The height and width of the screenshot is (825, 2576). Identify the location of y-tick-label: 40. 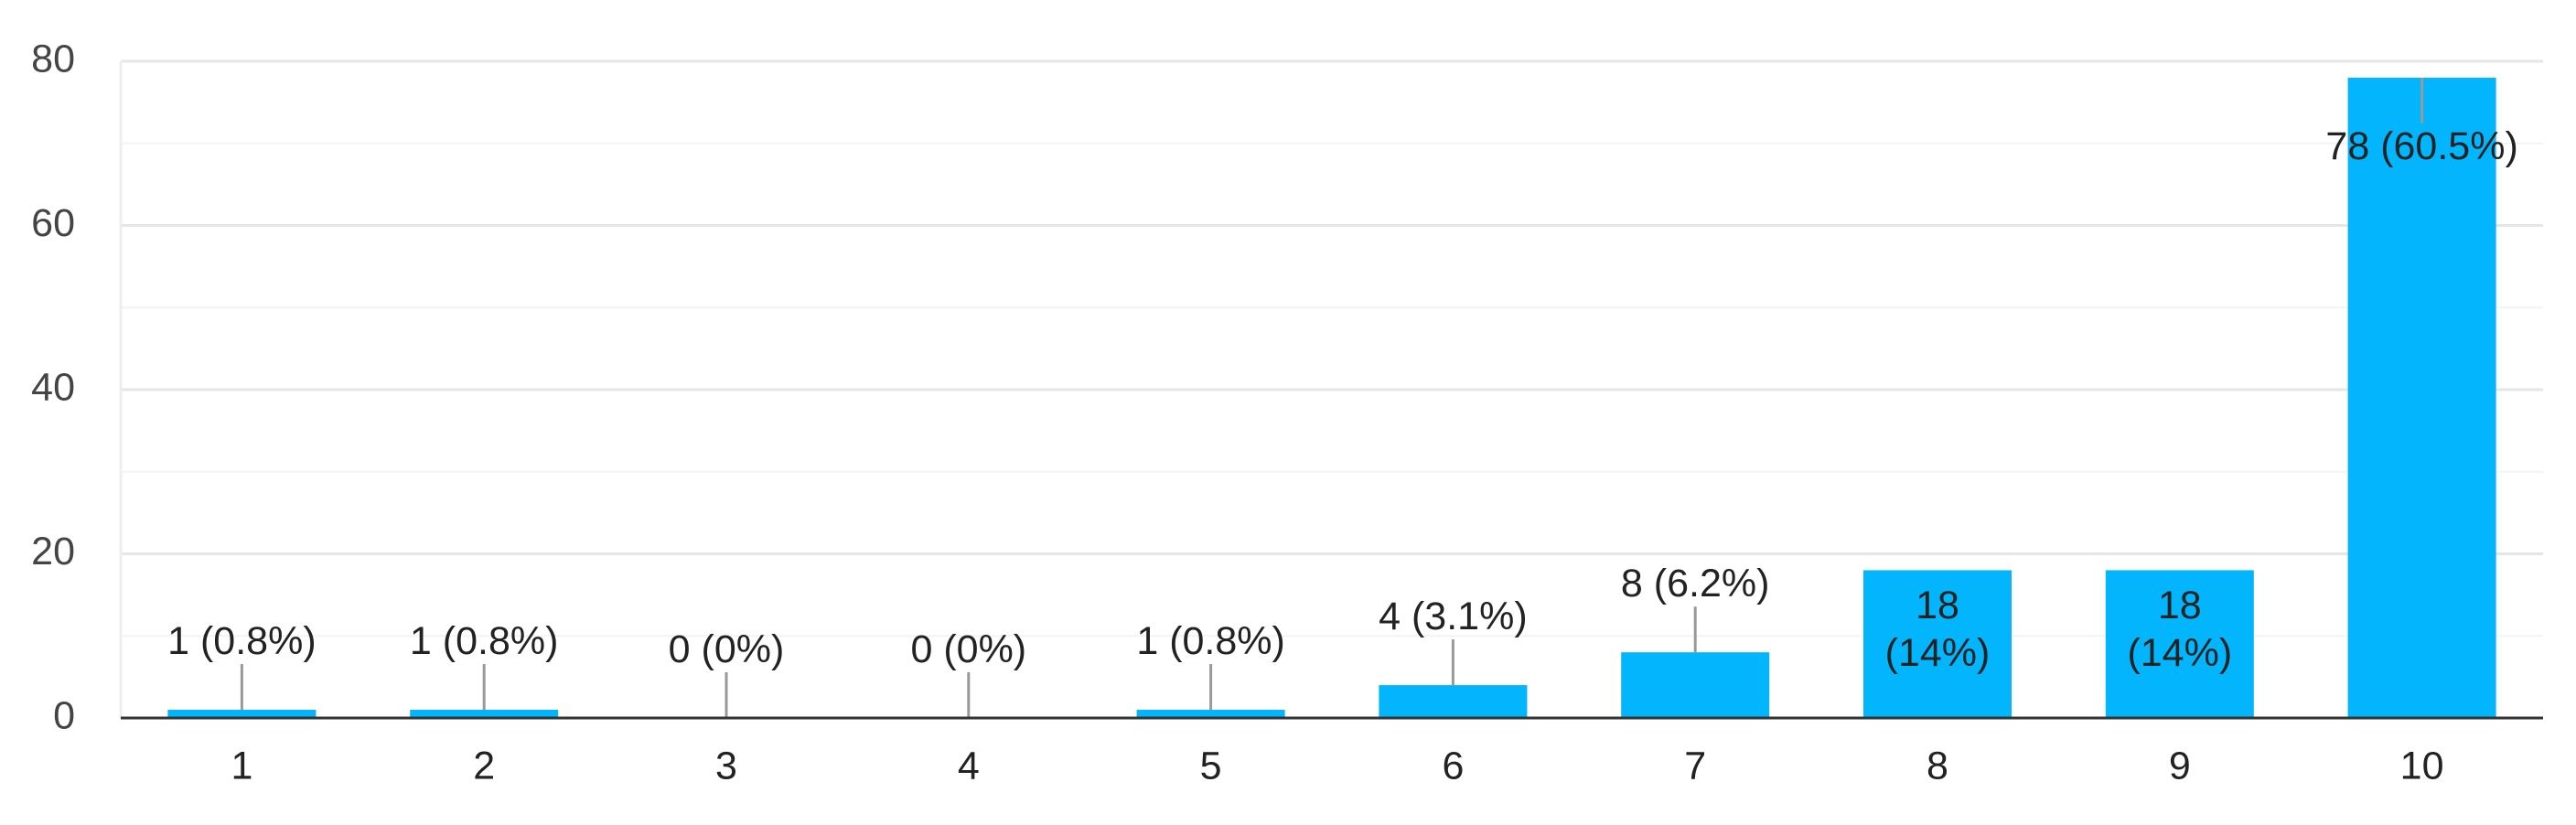
(53, 387).